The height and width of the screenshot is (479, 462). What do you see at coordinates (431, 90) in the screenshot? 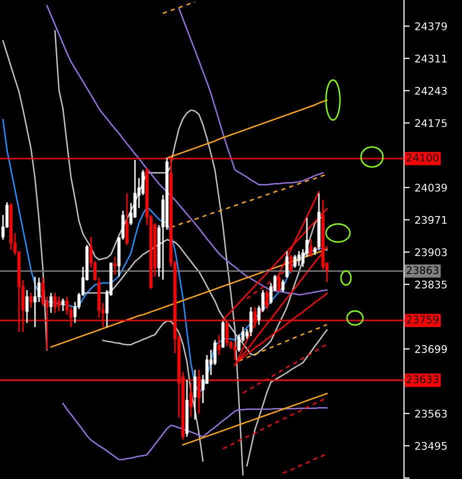
I see `y-tick-label: 24243` at bounding box center [431, 90].